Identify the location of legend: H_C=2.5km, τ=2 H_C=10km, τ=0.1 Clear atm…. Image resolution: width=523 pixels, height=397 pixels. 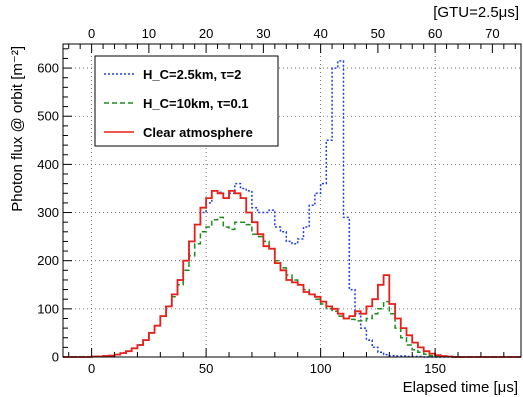
(186, 101).